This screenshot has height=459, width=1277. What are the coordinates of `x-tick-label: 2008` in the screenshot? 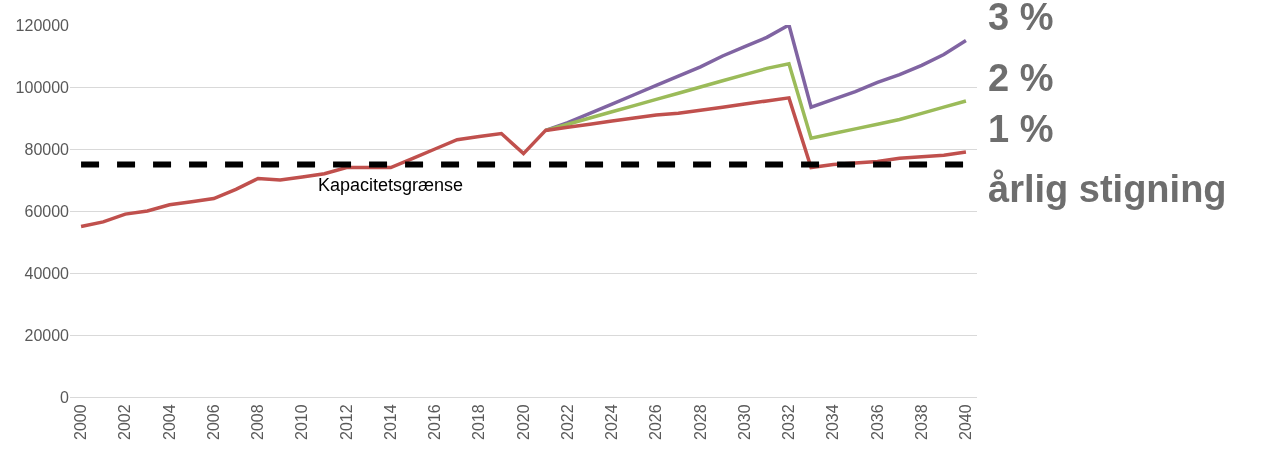 It's located at (258, 422).